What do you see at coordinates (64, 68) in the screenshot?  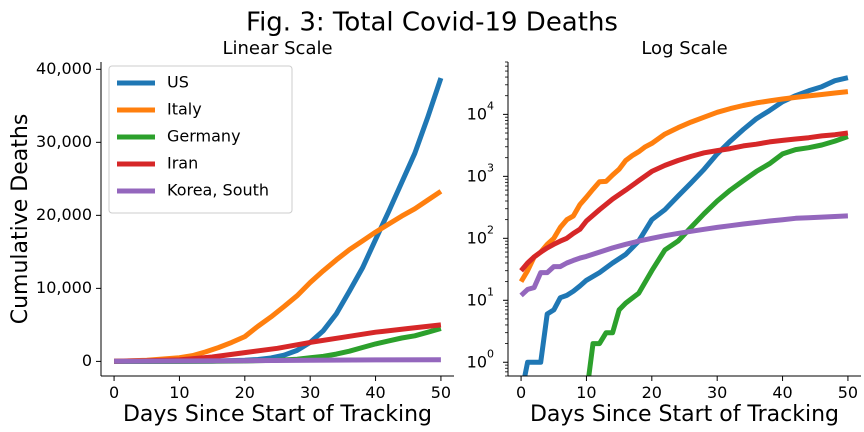 I see `y-tick-label: 40,000` at bounding box center [64, 68].